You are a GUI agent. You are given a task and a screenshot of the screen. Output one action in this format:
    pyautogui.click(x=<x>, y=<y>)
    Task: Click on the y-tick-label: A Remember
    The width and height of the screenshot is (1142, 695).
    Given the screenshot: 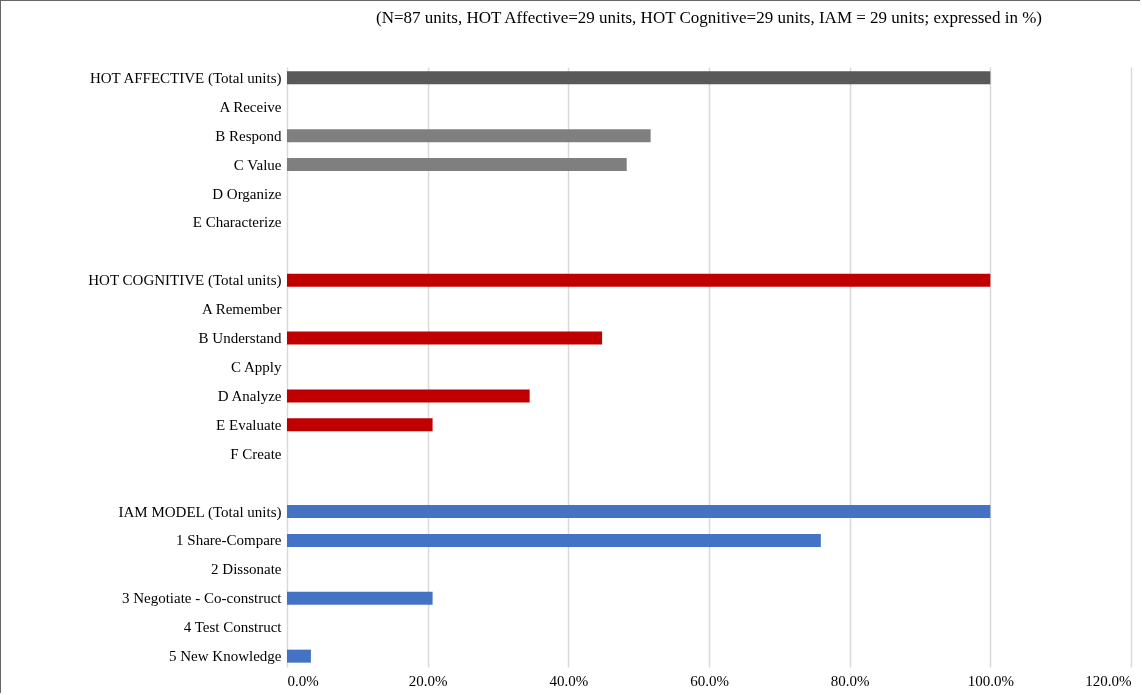 What is the action you would take?
    pyautogui.click(x=241, y=309)
    